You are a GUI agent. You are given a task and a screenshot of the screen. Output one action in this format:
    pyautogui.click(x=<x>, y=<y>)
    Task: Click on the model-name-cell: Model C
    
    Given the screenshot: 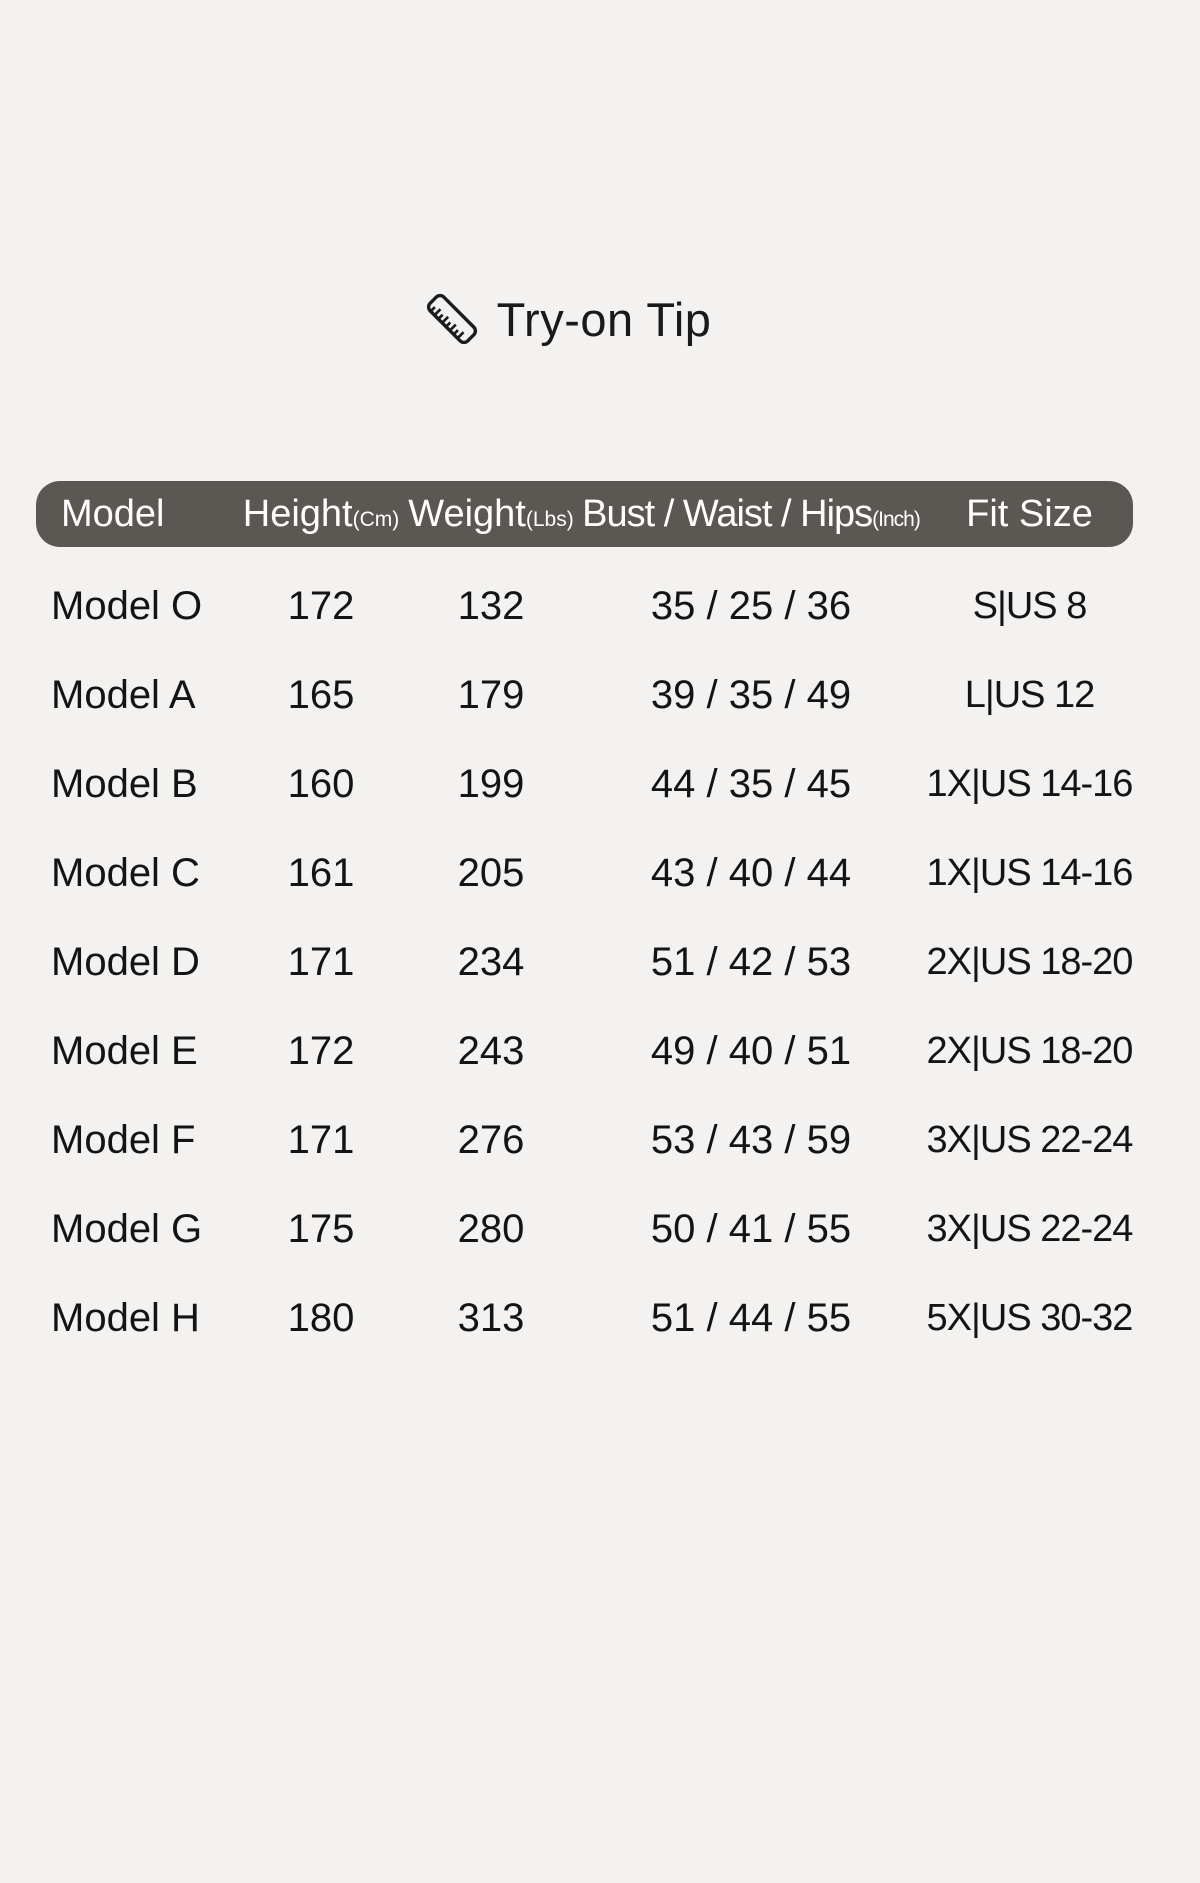 What is the action you would take?
    pyautogui.click(x=125, y=873)
    